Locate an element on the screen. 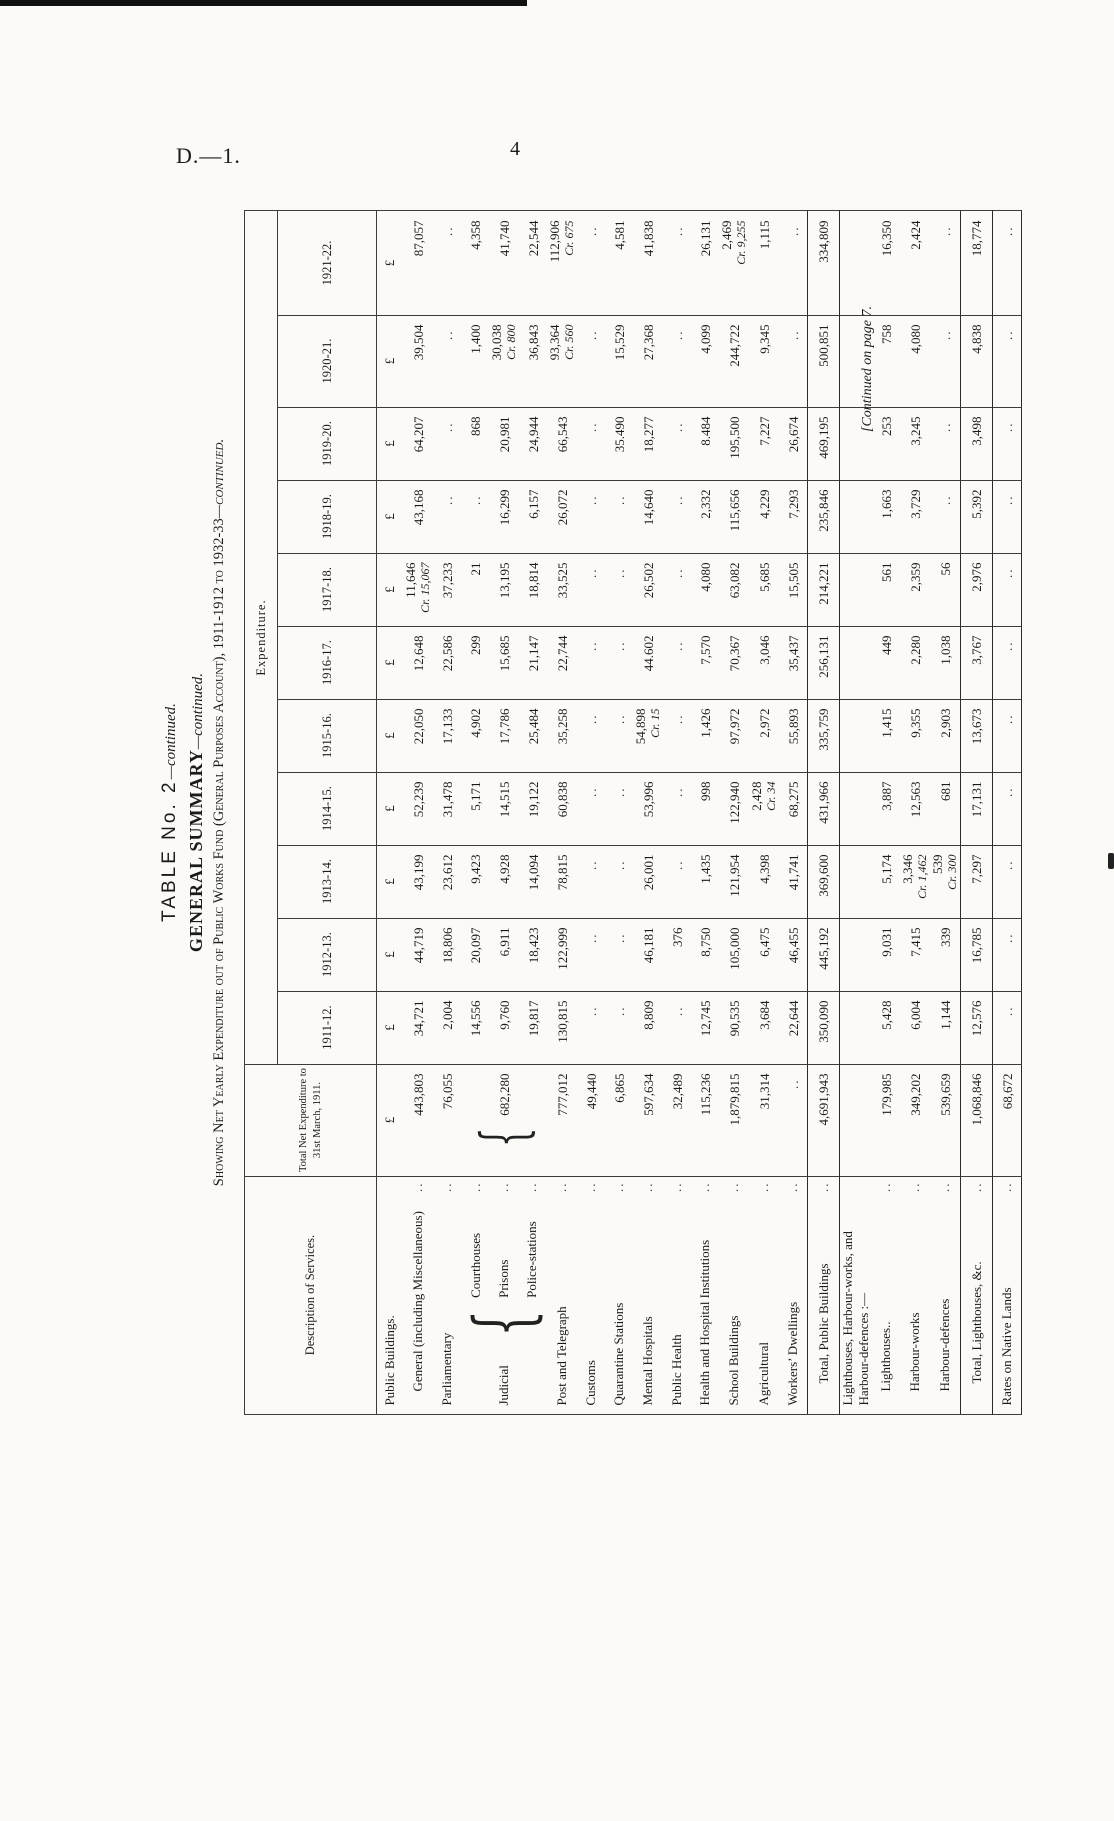 Image resolution: width=1114 pixels, height=1821 pixels. column-header-year: 1911-12. is located at coordinates (327, 1028).